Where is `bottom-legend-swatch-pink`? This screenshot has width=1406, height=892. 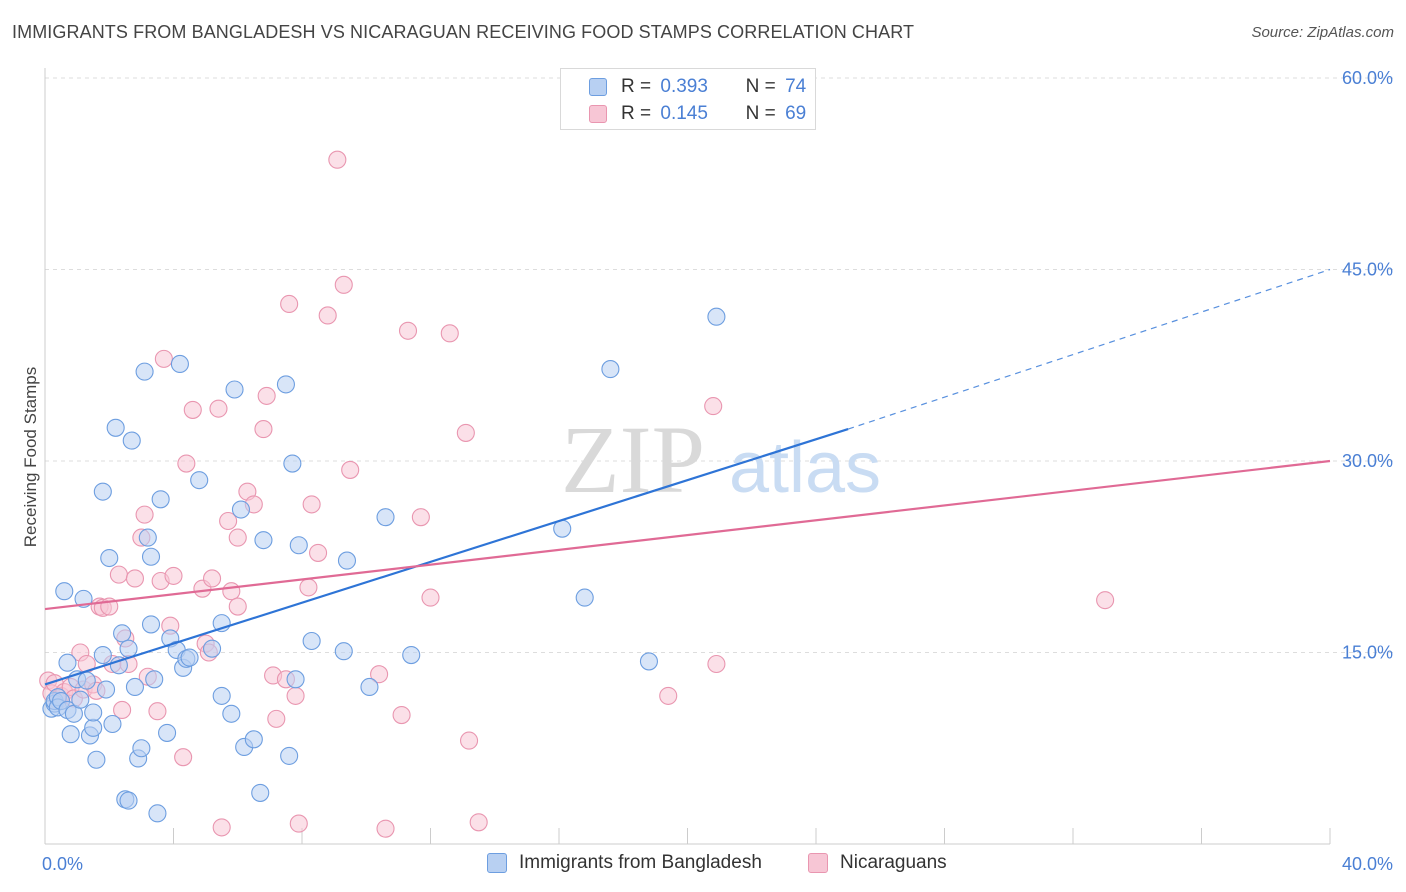 bottom-legend-swatch-pink is located at coordinates (818, 863).